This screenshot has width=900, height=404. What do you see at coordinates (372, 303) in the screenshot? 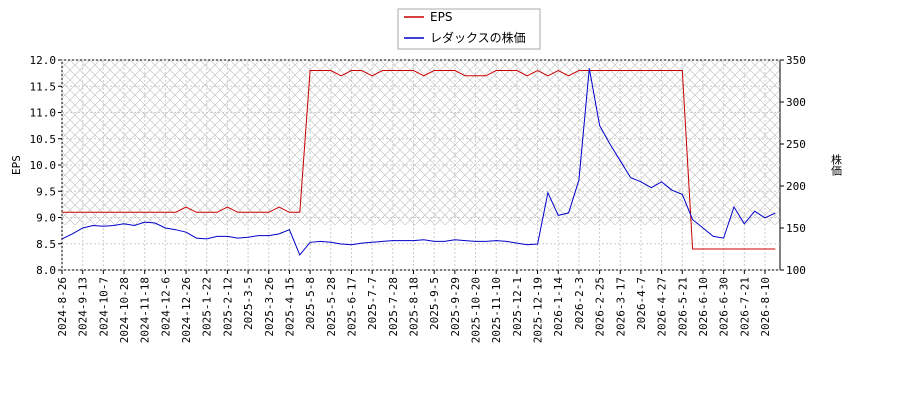
I see `x-tick-label: 2025-7-7` at bounding box center [372, 303].